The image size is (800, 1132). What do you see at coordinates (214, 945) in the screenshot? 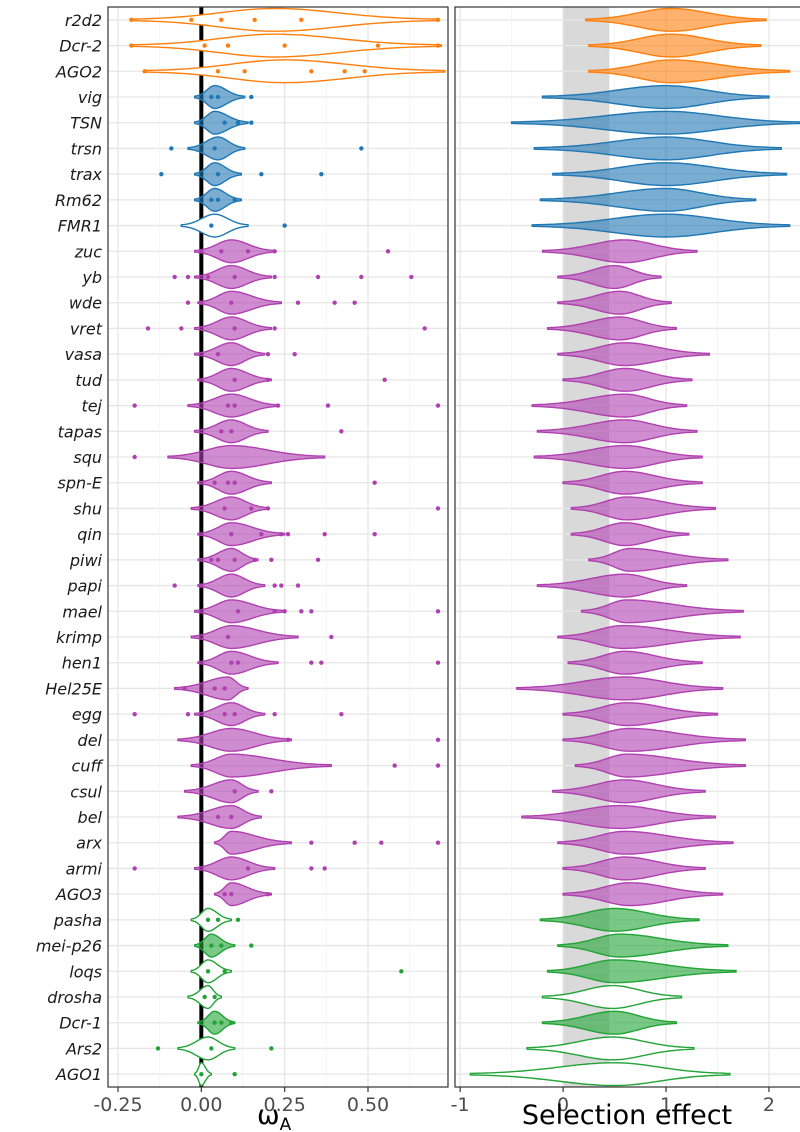
I see `left-violin-mei-p26` at bounding box center [214, 945].